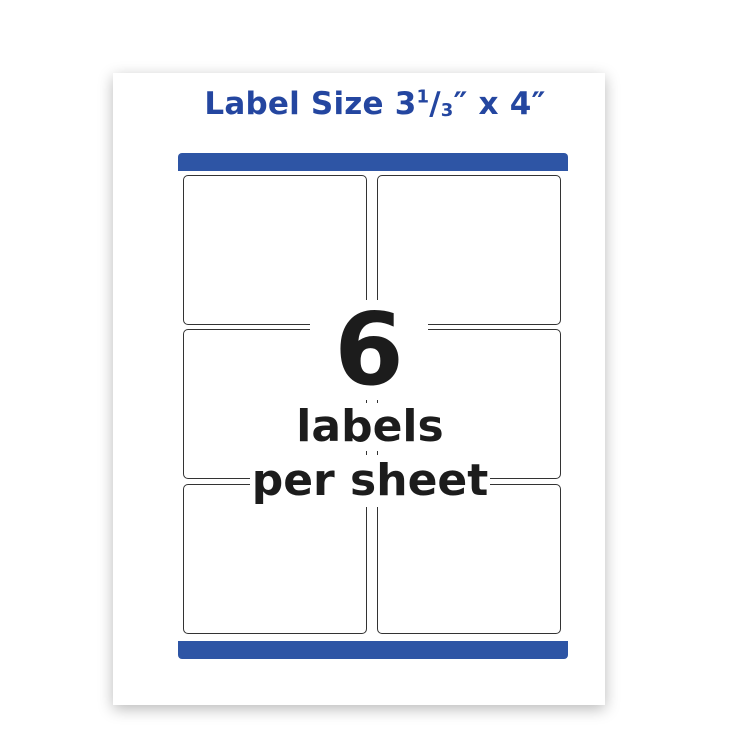 This screenshot has height=750, width=750. I want to click on label-size-title: Label Size 31/3″ x 4″, so click(375, 104).